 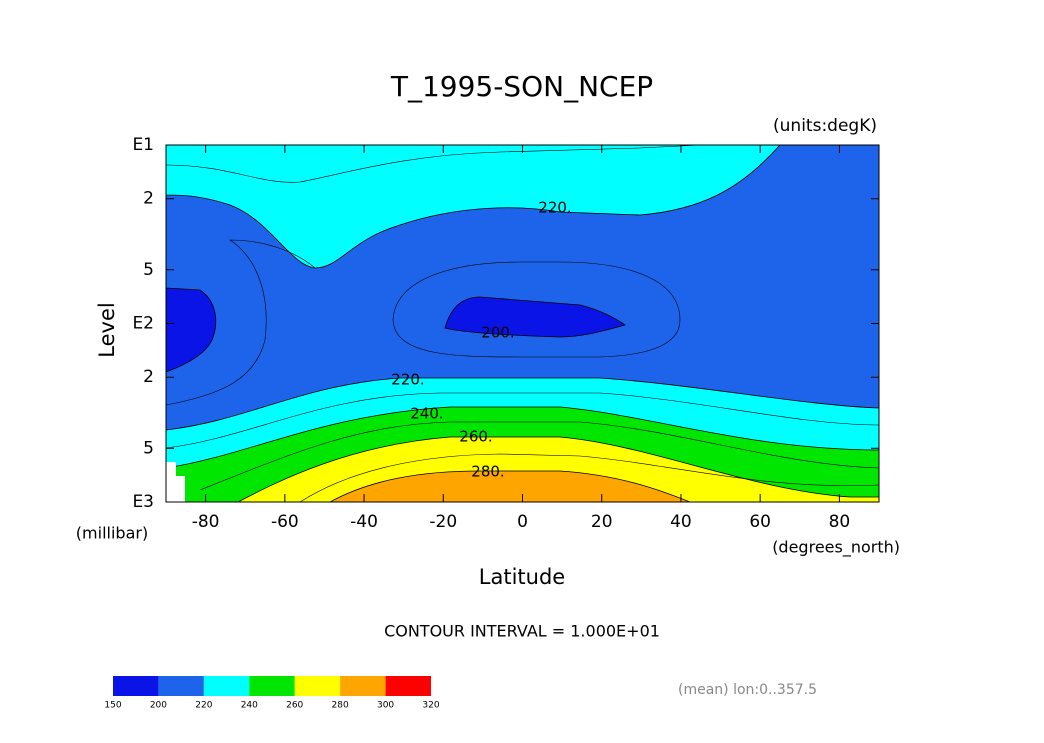 I want to click on units-label: (units:degK), so click(x=825, y=126).